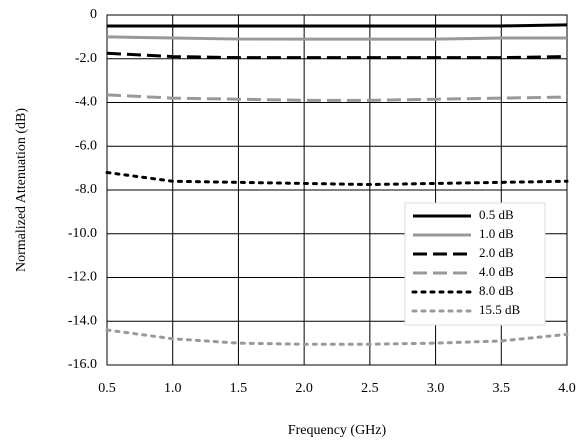 The width and height of the screenshot is (581, 446). Describe the element at coordinates (436, 388) in the screenshot. I see `x-tick-label: 3.0` at that location.